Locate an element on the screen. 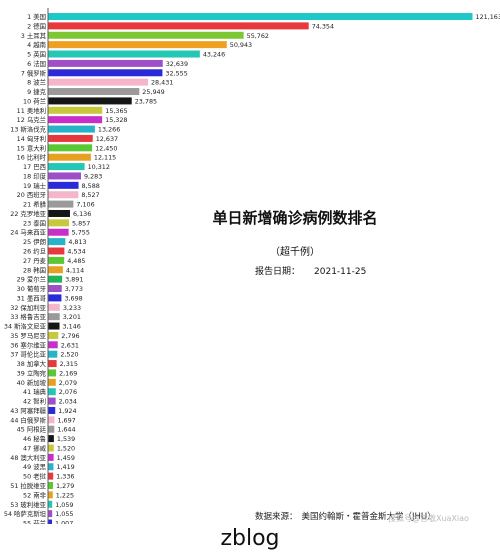  category-label: 43 阿塞拜疆 is located at coordinates (28, 410).